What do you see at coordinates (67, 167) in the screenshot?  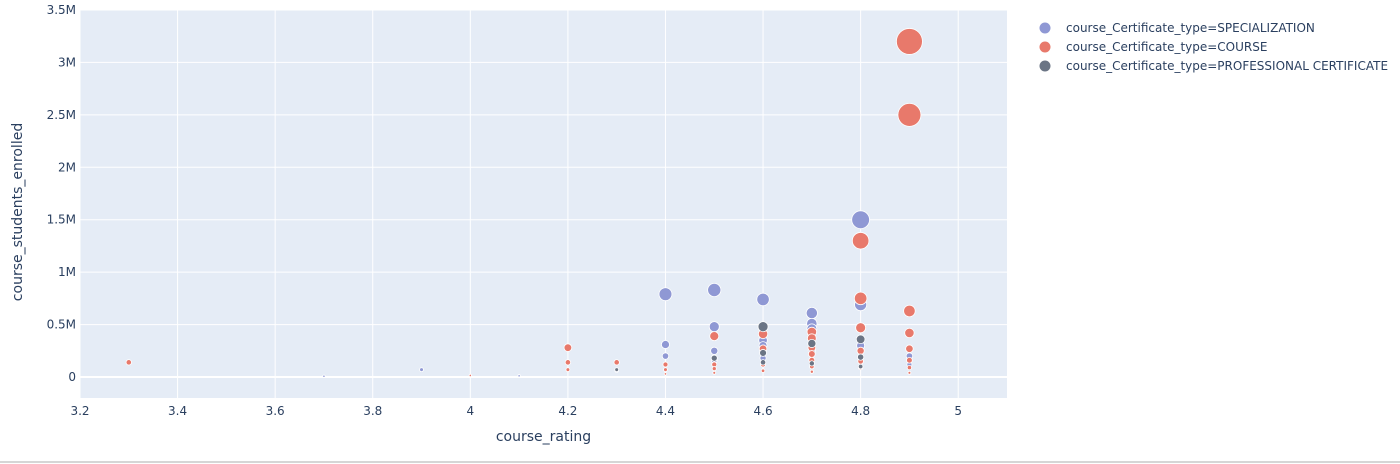 I see `y-tick-label: 2M` at bounding box center [67, 167].